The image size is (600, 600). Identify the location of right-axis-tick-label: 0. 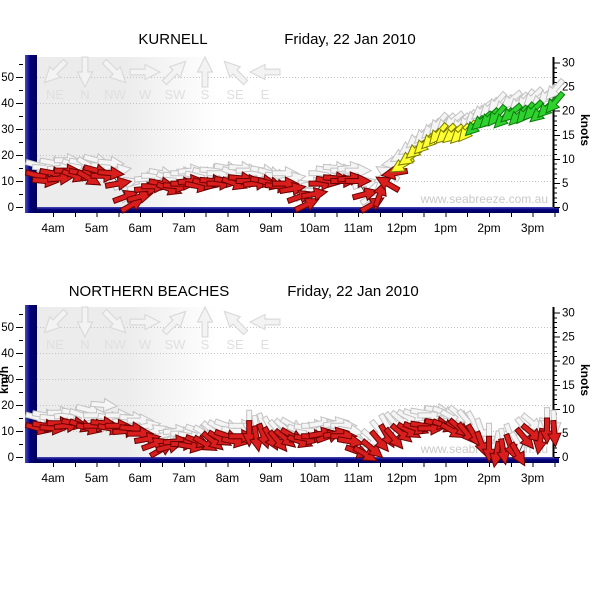
(565, 458).